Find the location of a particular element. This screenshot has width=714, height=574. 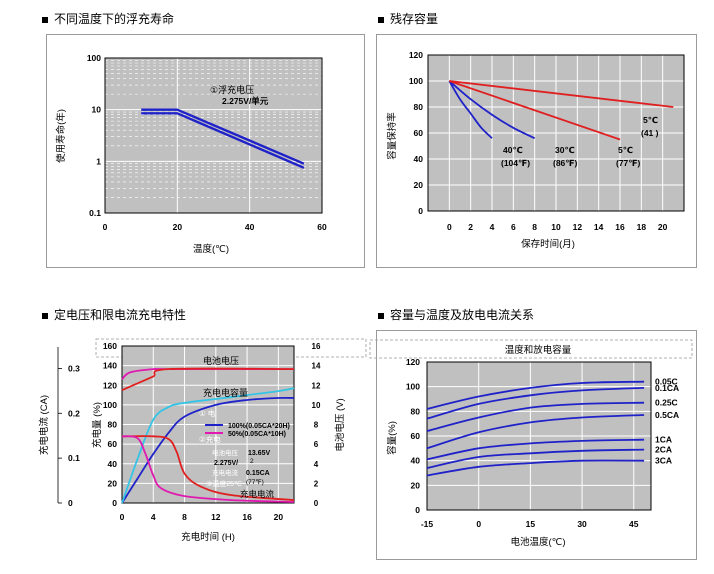

captemp-x-tick: -15 is located at coordinates (427, 524).